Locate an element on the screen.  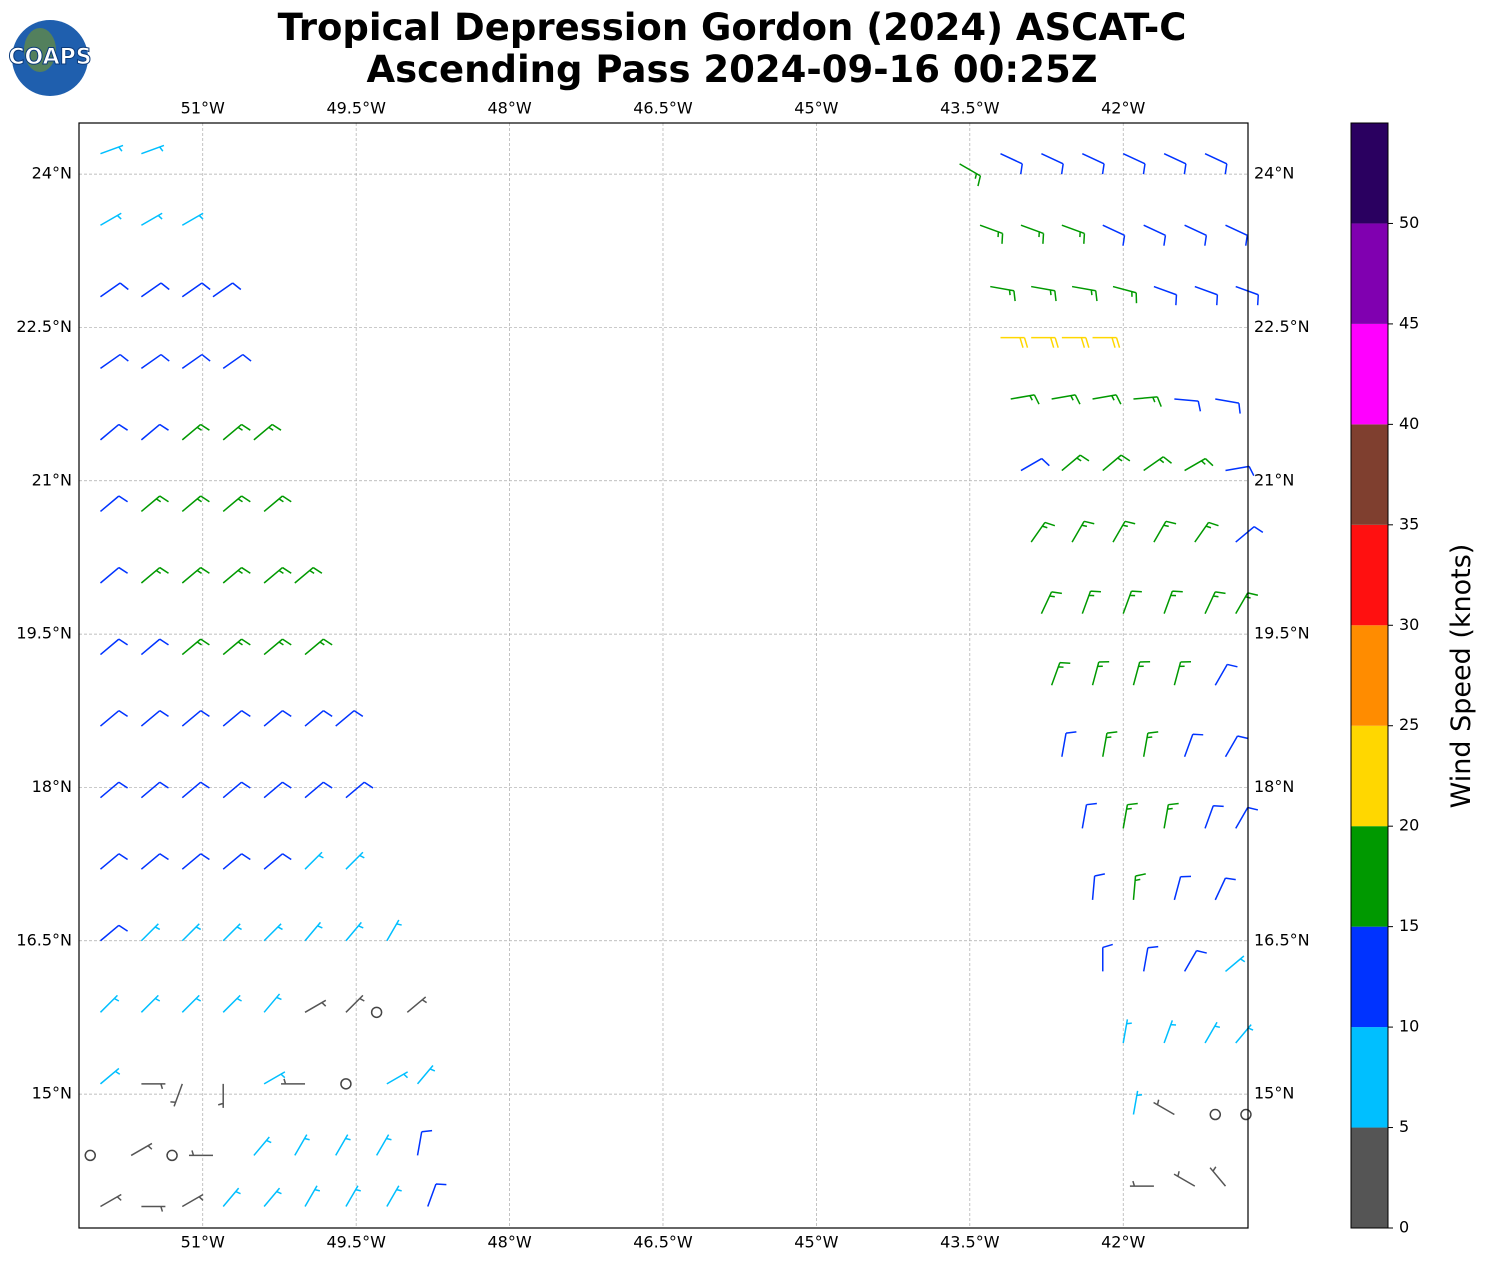
x-tick-label: 49.5°W is located at coordinates (356, 108).